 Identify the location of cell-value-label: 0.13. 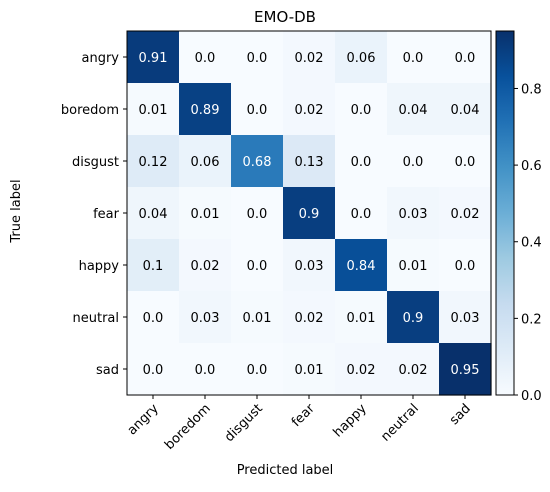
(309, 162).